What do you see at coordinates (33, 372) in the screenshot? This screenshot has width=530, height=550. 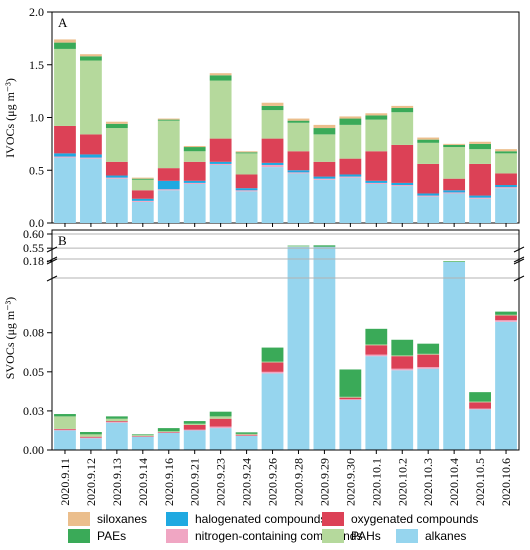 I see `panel-b-ytick-label: 0.05` at bounding box center [33, 372].